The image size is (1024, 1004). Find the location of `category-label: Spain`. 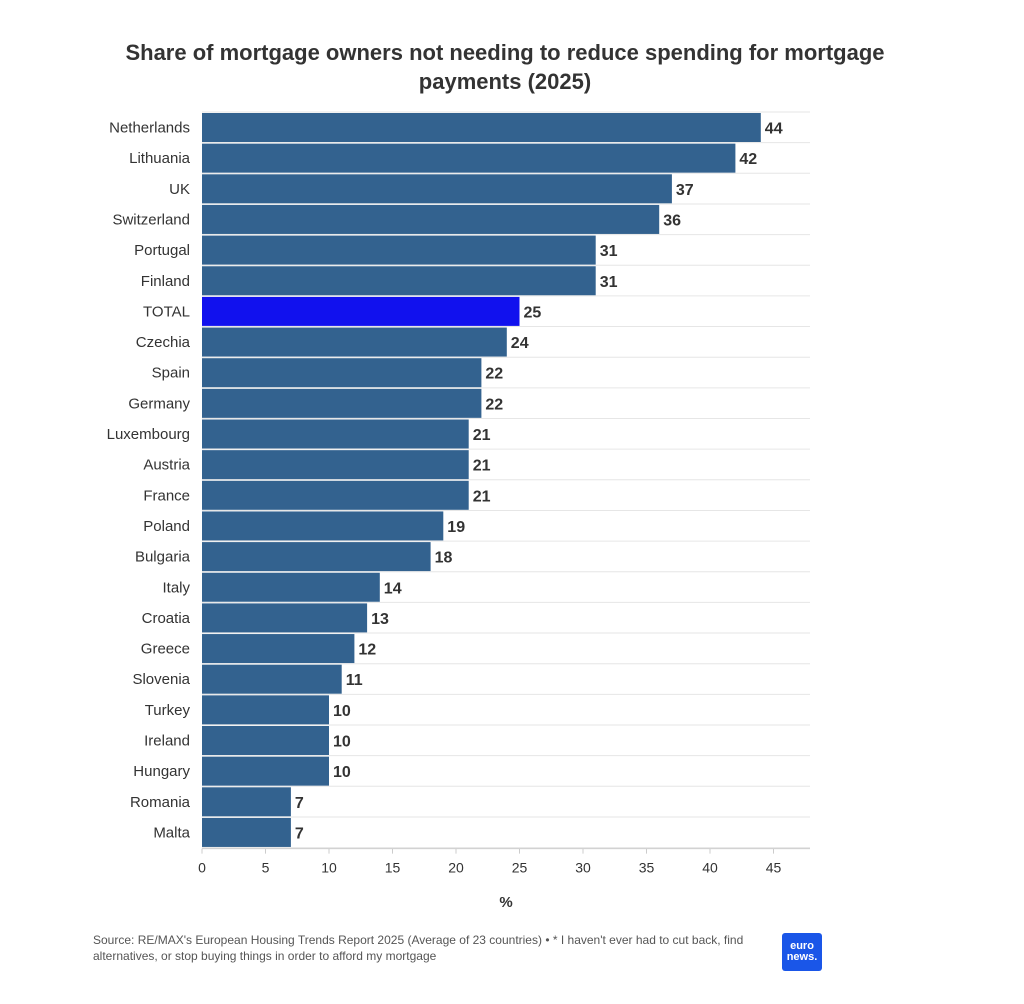

category-label: Spain is located at coordinates (171, 373).